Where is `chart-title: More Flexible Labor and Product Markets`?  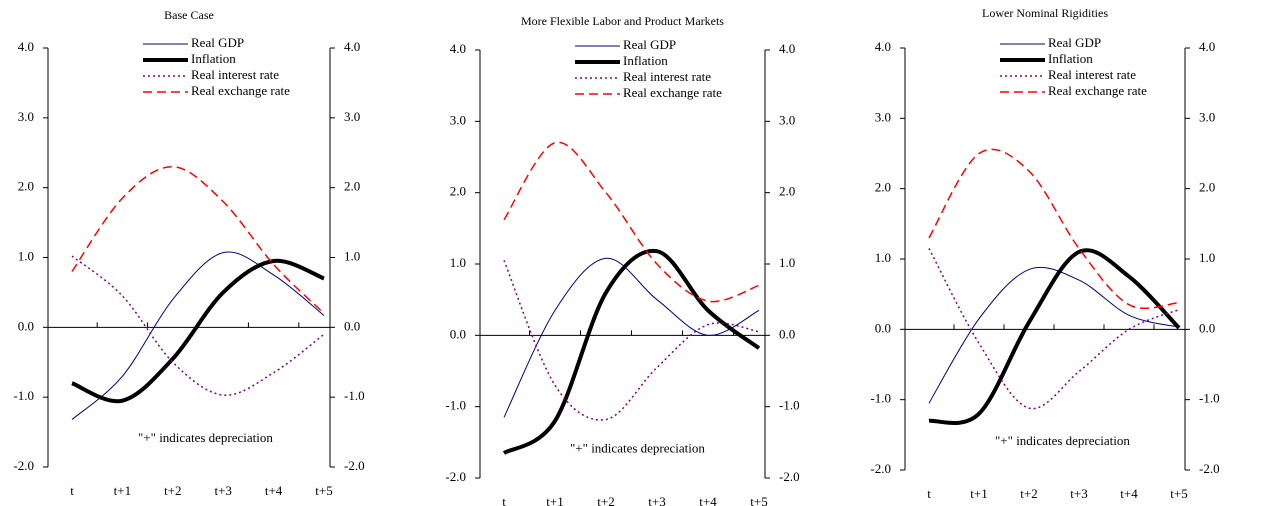
chart-title: More Flexible Labor and Product Markets is located at coordinates (622, 21).